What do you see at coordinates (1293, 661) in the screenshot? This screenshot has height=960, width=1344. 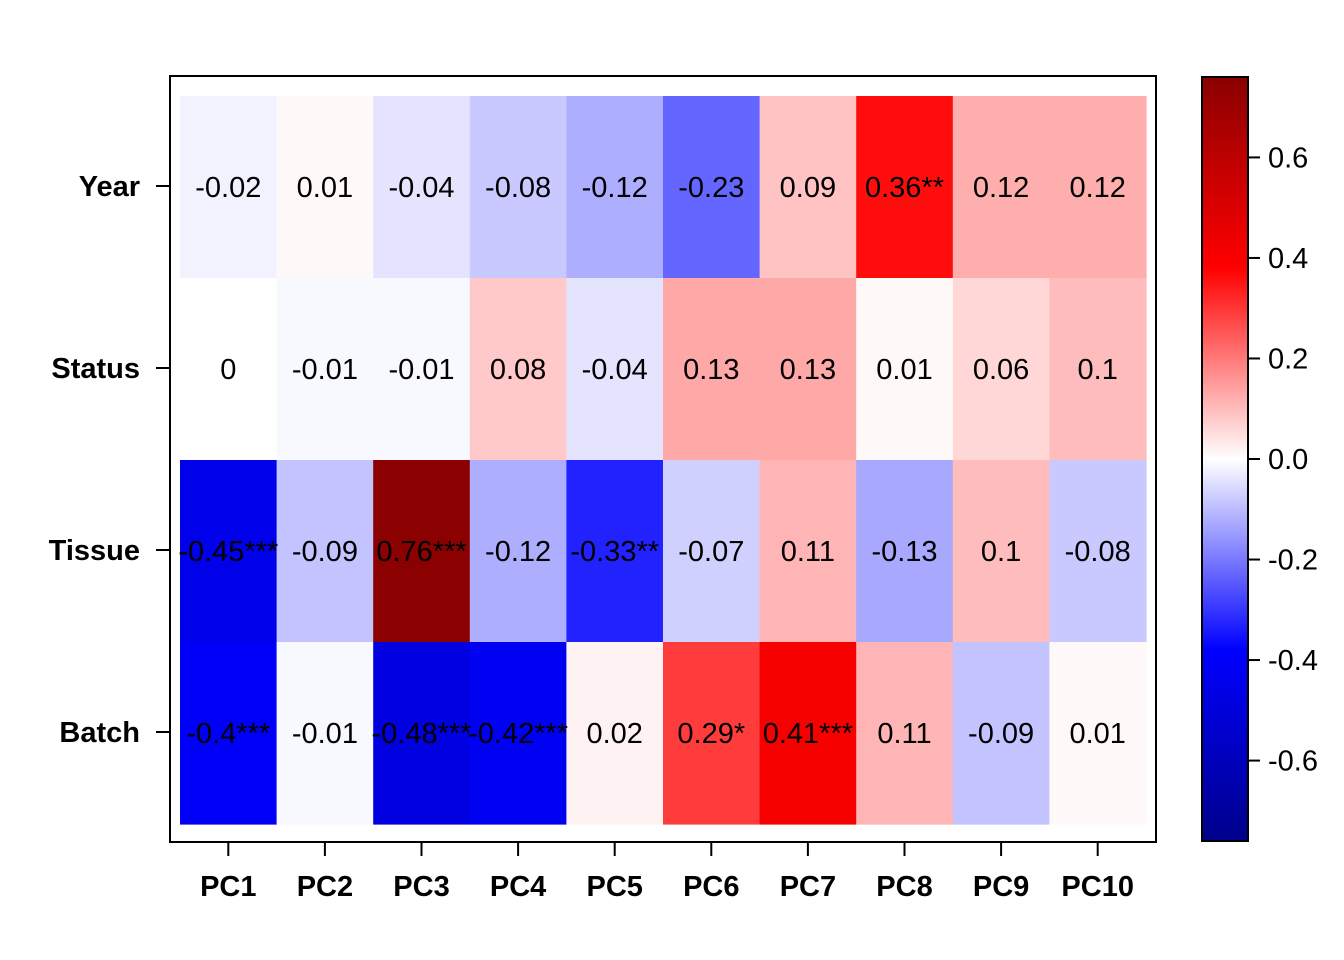 I see `color-scale-tick-label: -0.4` at bounding box center [1293, 661].